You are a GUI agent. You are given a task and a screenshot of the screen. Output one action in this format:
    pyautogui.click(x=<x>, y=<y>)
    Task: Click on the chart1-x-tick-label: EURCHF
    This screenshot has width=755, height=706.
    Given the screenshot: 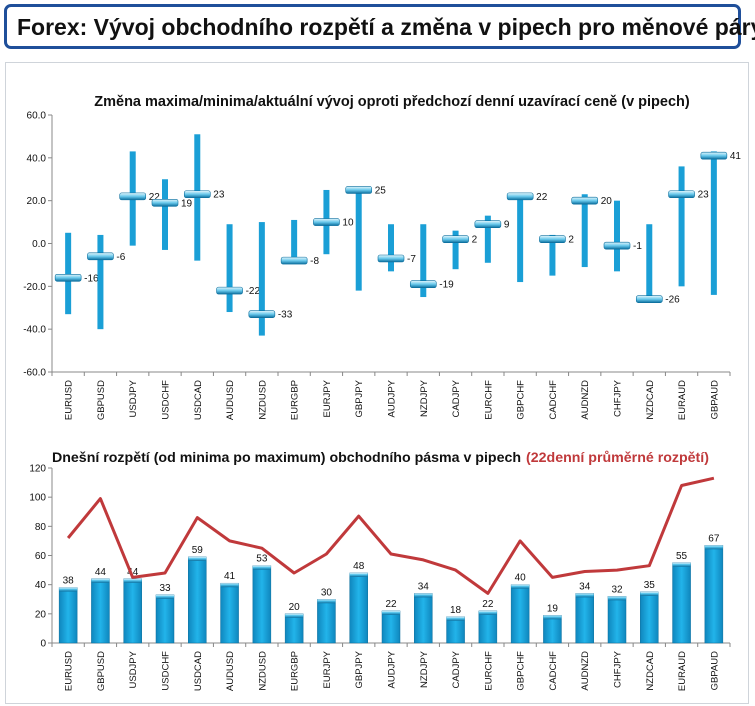 What is the action you would take?
    pyautogui.click(x=488, y=400)
    